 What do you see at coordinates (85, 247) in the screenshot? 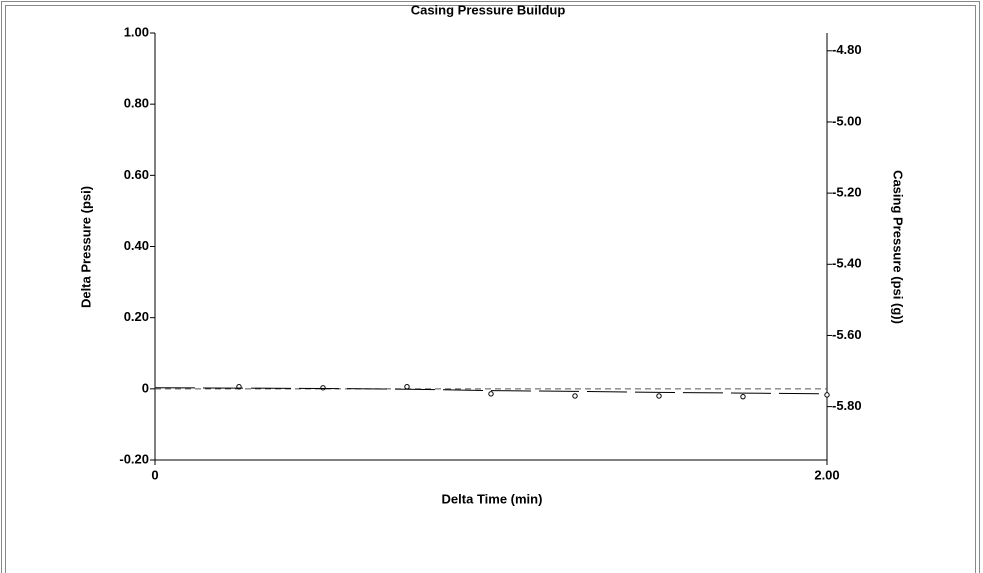
I see `y-axis-label: Delta Pressure (psi)` at bounding box center [85, 247].